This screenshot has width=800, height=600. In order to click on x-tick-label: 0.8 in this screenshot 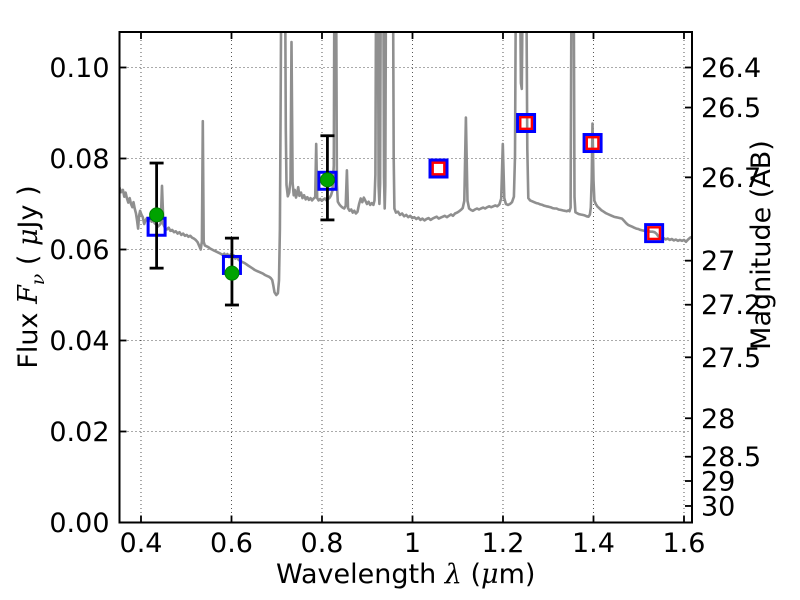, I will do `click(322, 543)`.